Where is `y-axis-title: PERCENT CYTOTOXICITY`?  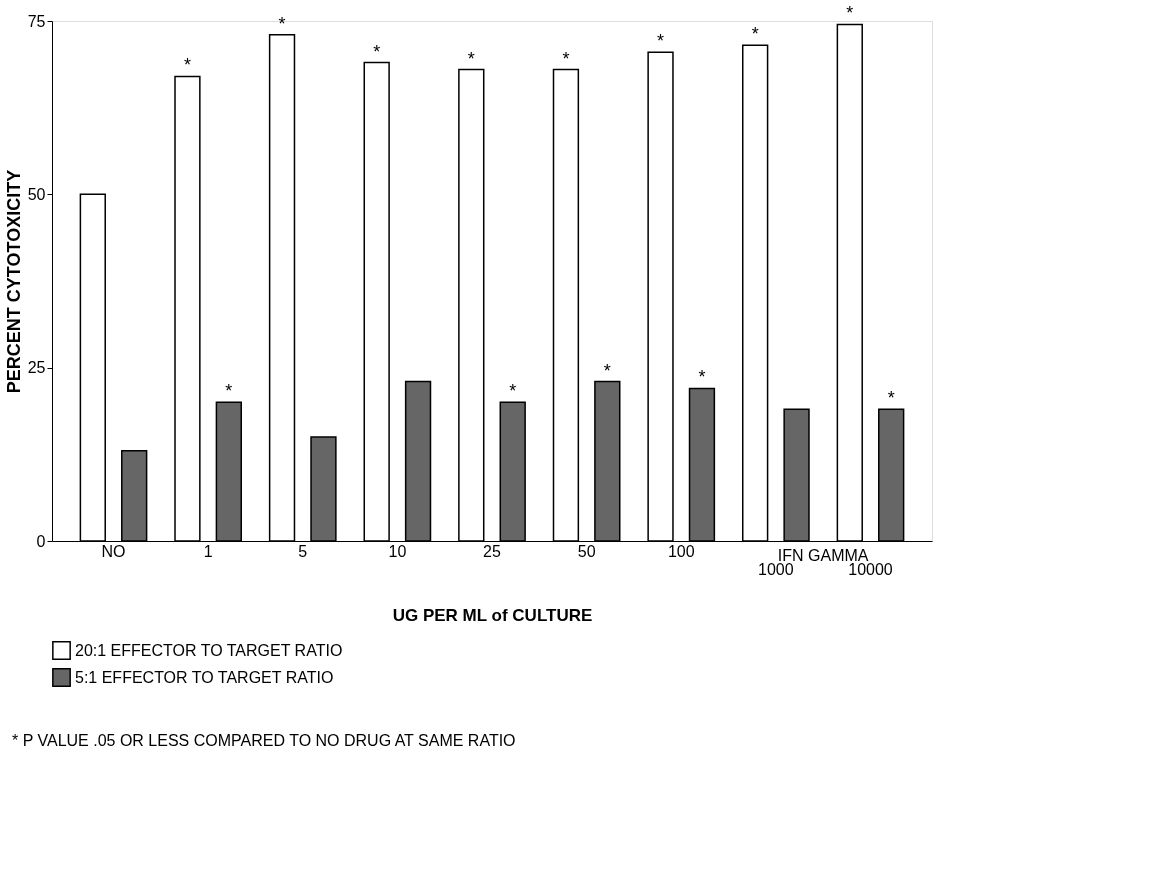
y-axis-title: PERCENT CYTOTOXICITY is located at coordinates (13, 281).